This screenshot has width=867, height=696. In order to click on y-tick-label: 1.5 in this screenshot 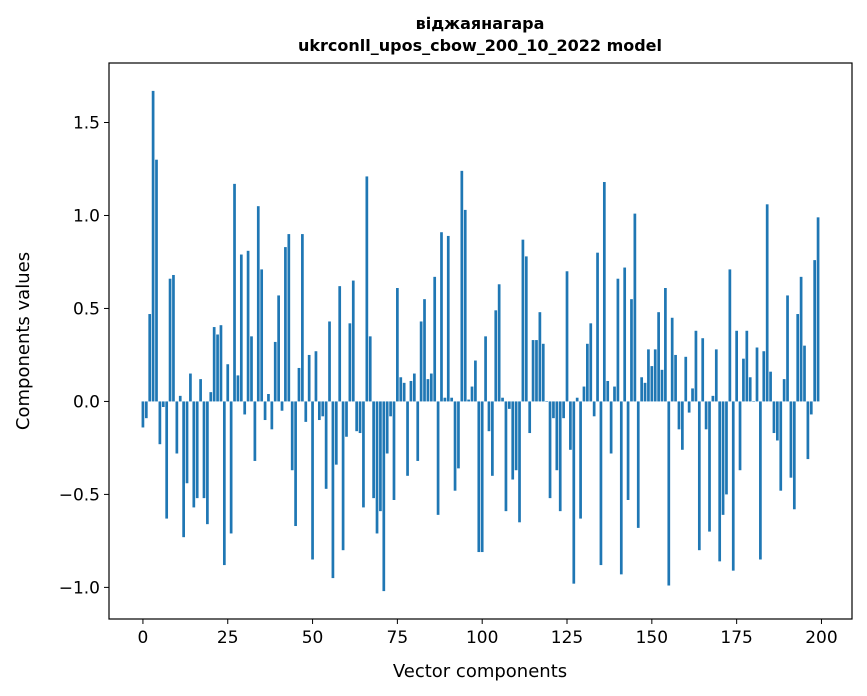, I will do `click(86, 124)`.